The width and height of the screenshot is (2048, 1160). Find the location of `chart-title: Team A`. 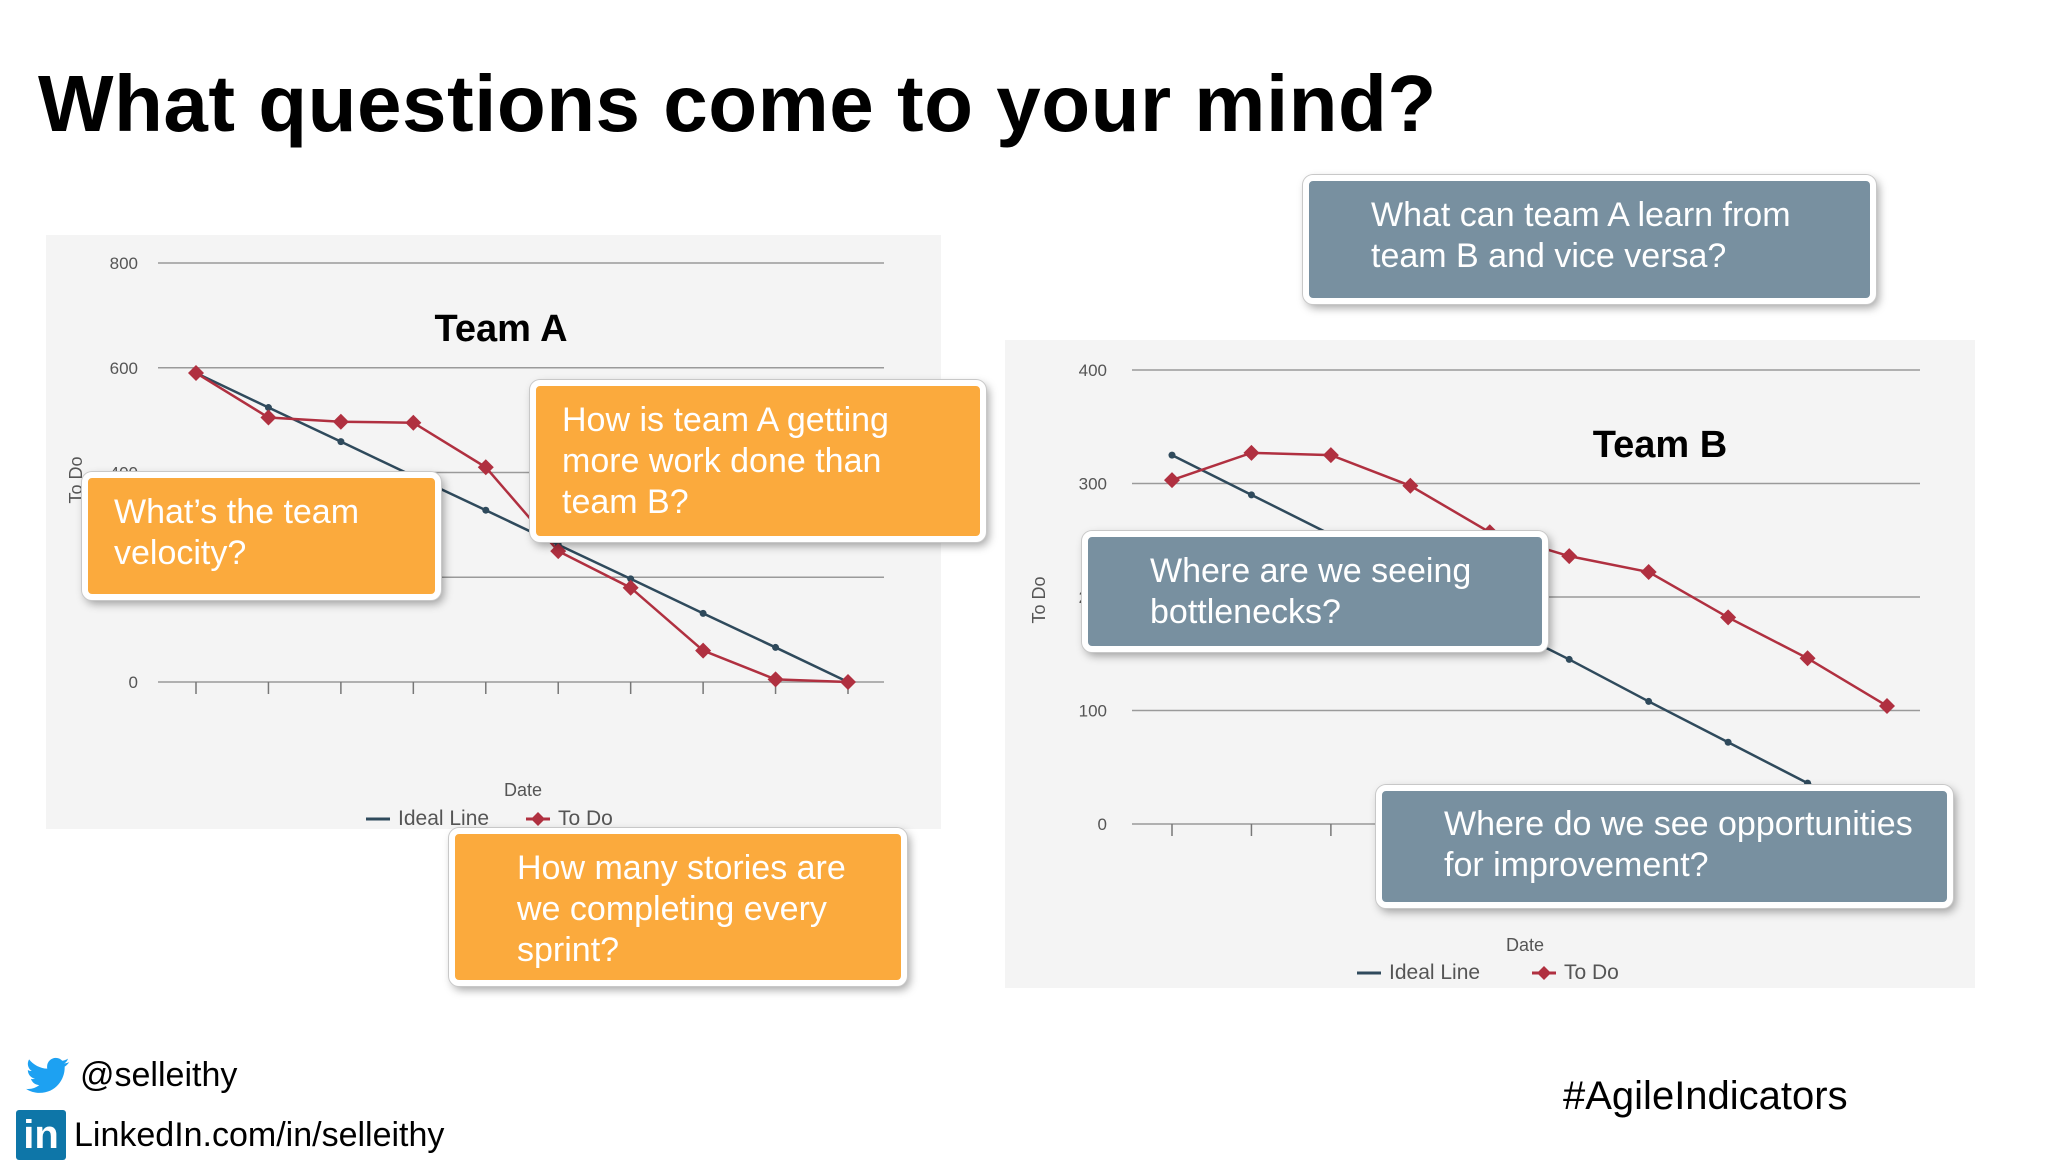

chart-title: Team A is located at coordinates (500, 329).